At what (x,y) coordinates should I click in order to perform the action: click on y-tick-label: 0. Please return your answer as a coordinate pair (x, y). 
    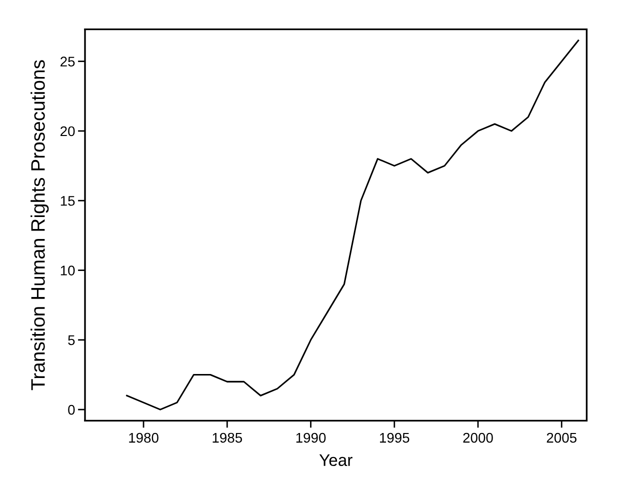
    Looking at the image, I should click on (71, 409).